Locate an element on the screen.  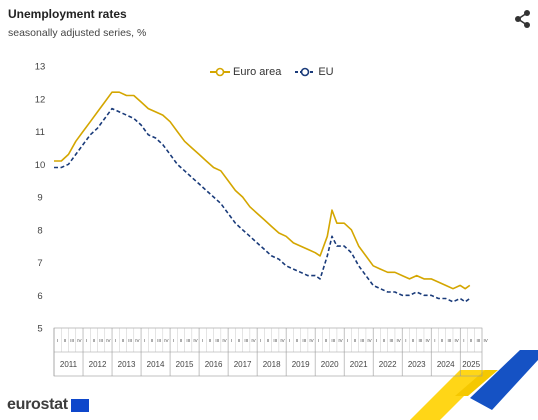
x-year-label: 2016 is located at coordinates (214, 364).